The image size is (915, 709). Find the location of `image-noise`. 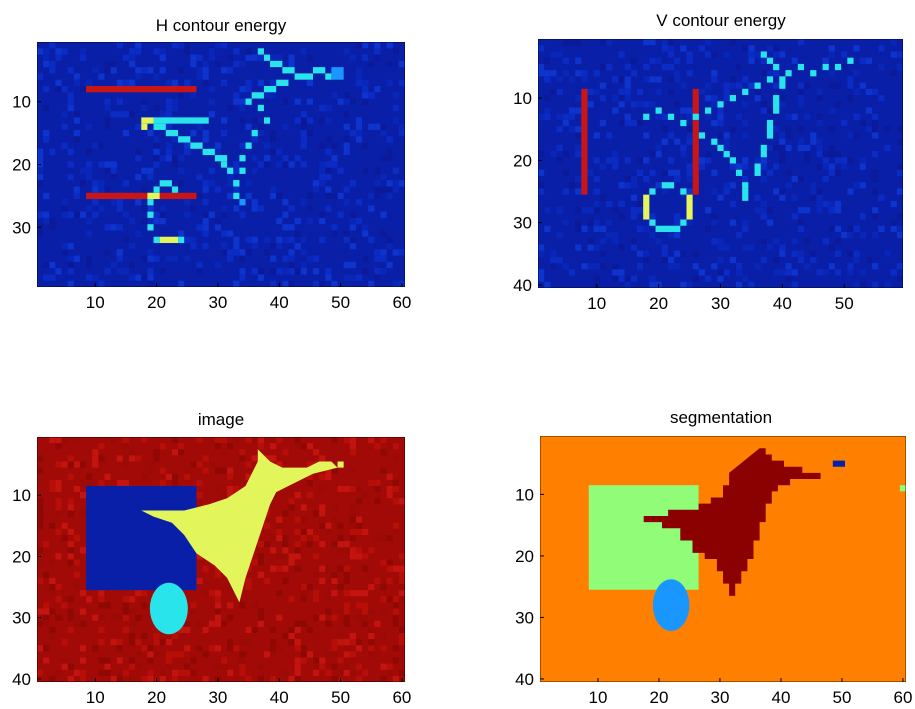

image-noise is located at coordinates (221, 559).